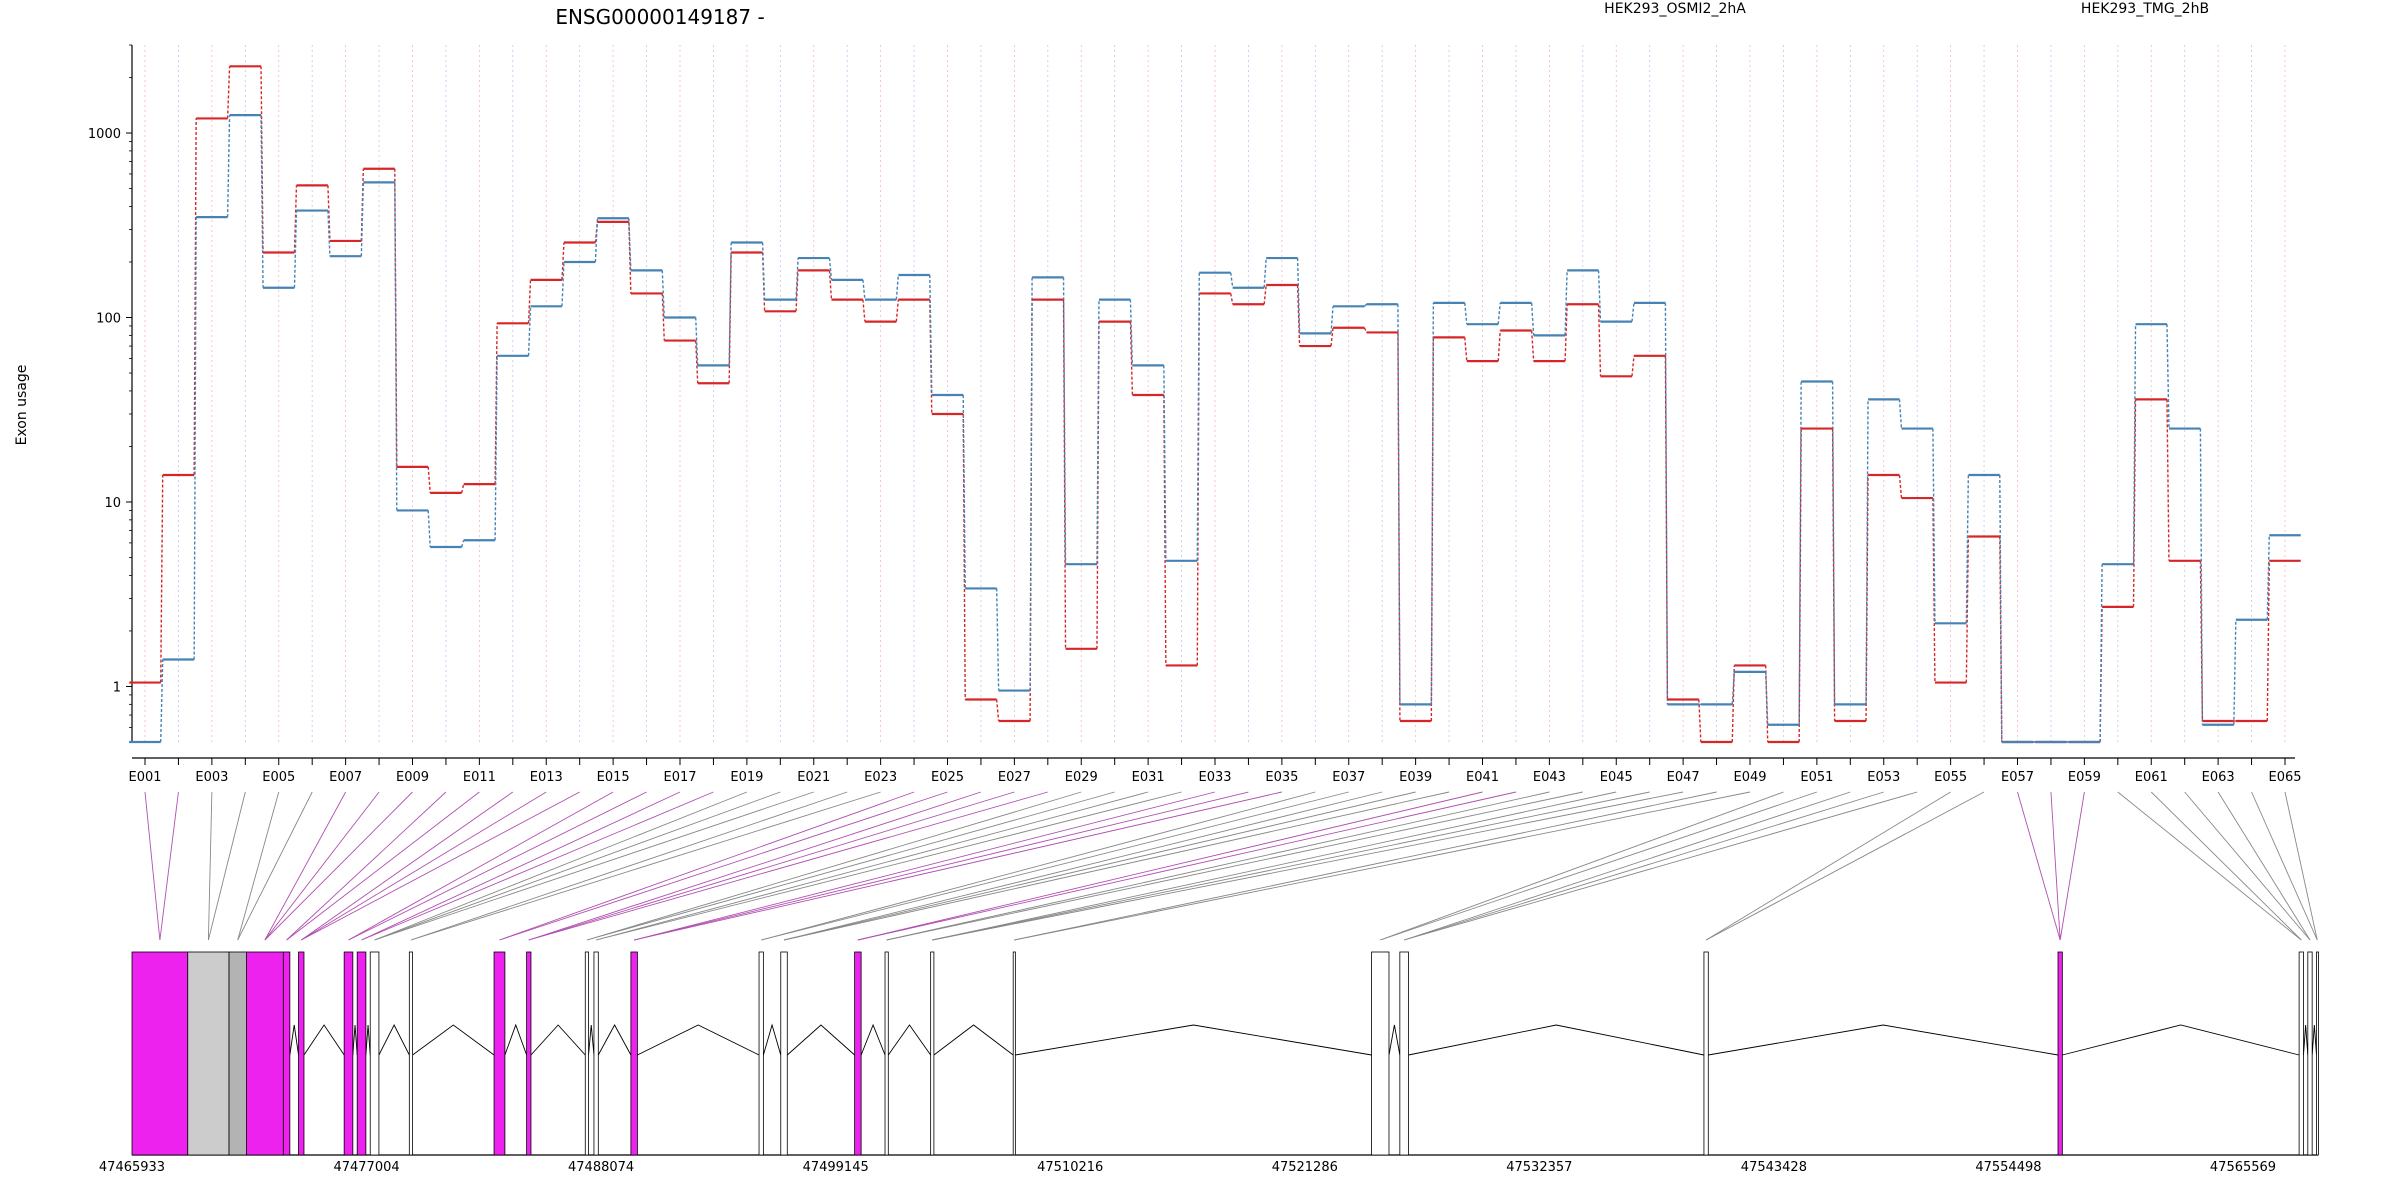 The image size is (2400, 1200). Describe the element at coordinates (1014, 777) in the screenshot. I see `x-tick-label: E027` at that location.